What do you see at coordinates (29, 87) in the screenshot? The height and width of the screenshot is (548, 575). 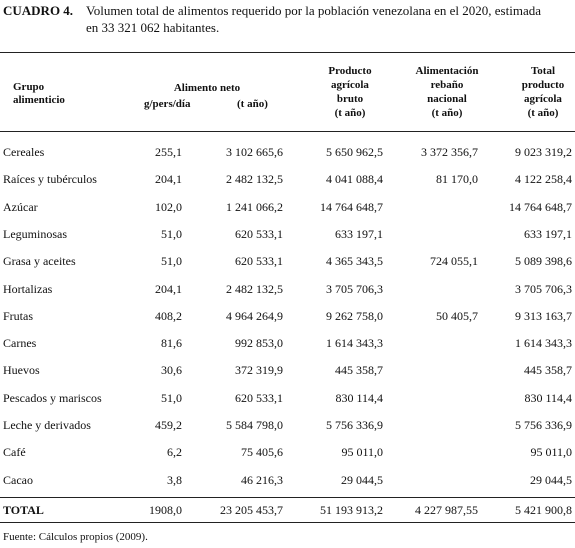 I see `header-cell: Grupo` at bounding box center [29, 87].